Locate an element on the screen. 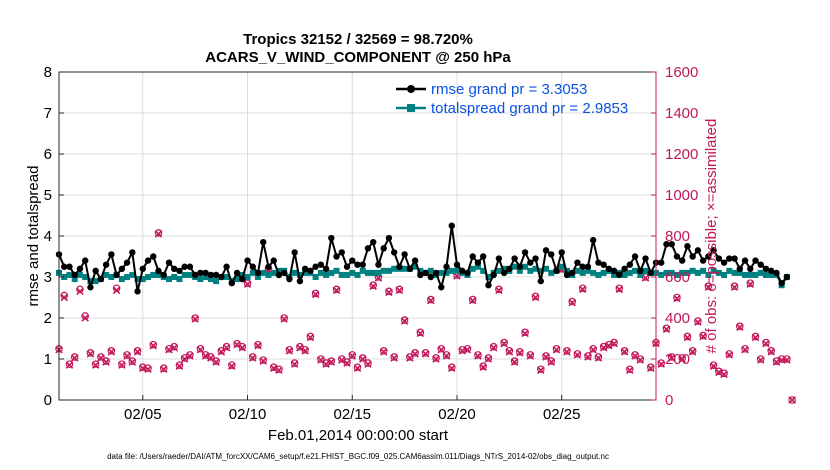 The image size is (830, 470). series-rmse is located at coordinates (423, 258).